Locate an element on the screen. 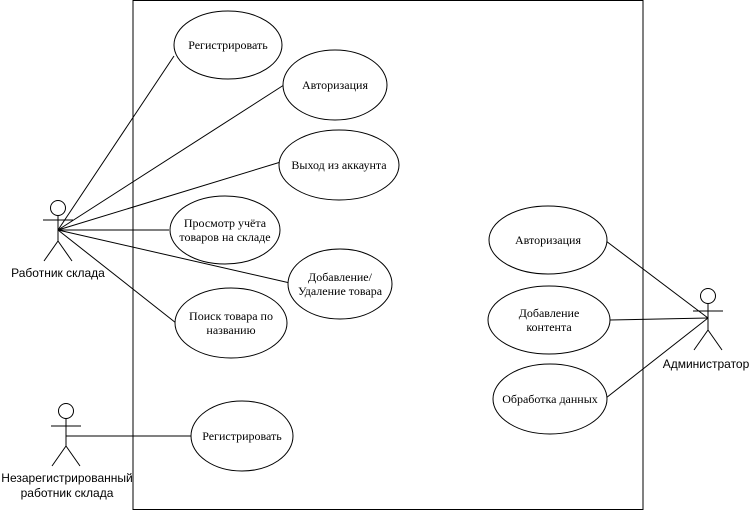  use-case-label-add-remove: Добавление/ Удаление товара is located at coordinates (340, 284).